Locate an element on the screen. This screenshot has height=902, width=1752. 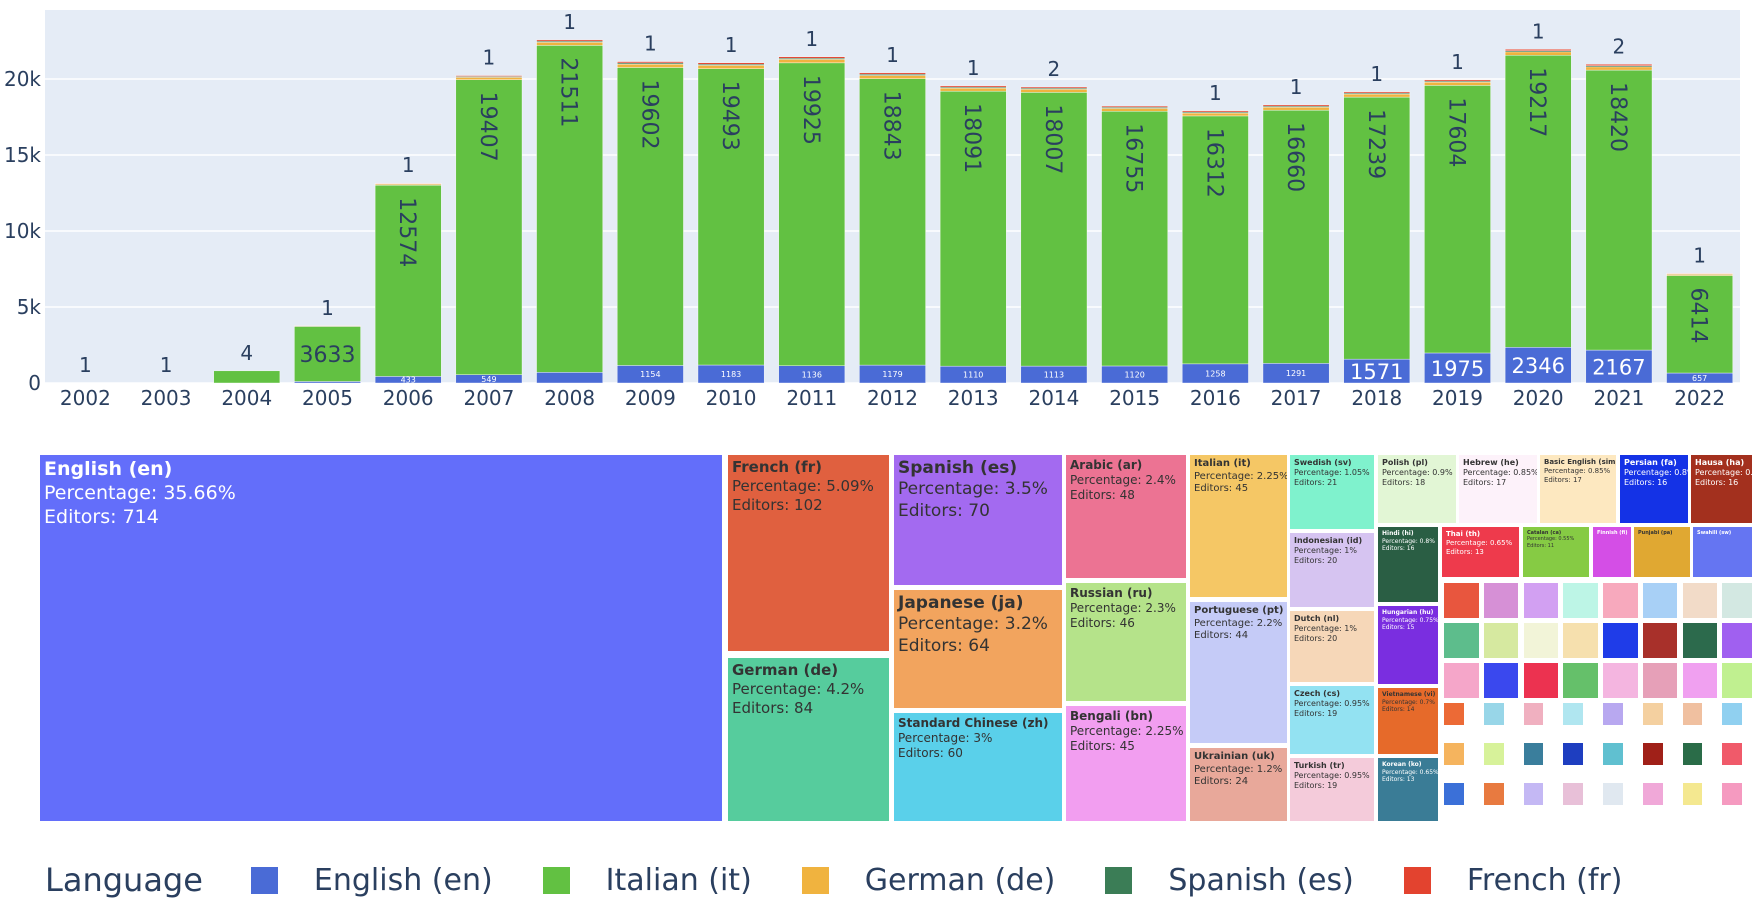
treemap-tile: Hausa (ha)Percentage: 0.8%Editors: 16 is located at coordinates (1721, 489).